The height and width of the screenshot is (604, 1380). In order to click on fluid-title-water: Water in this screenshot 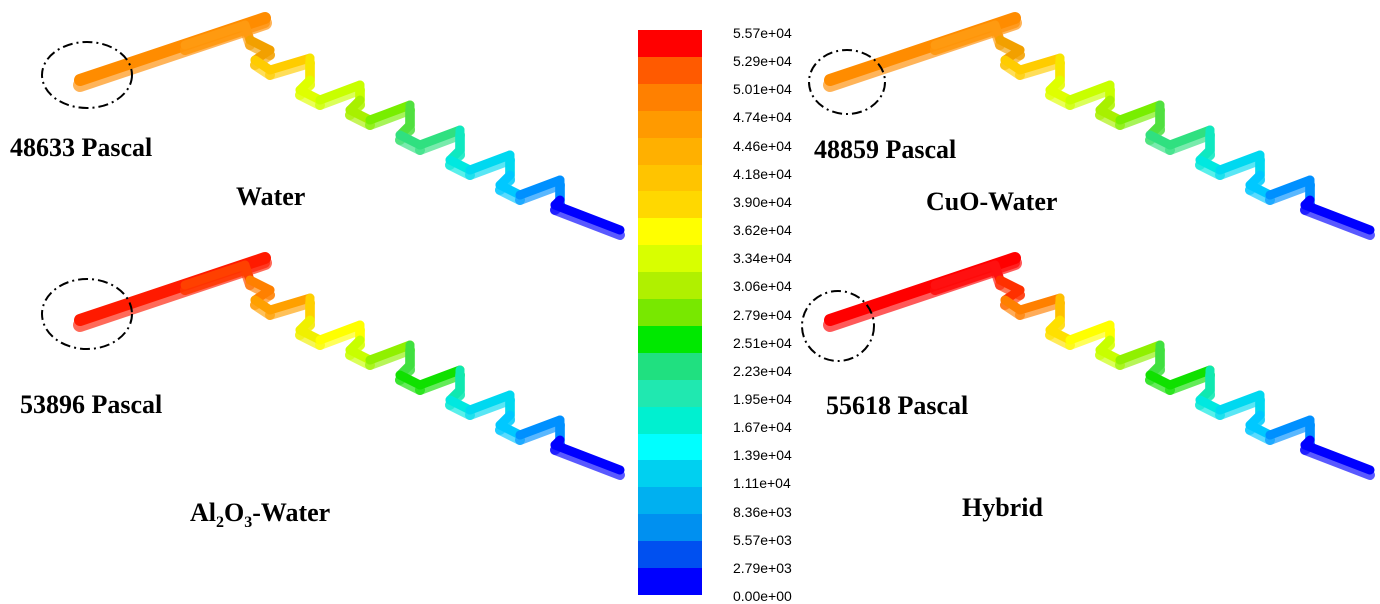, I will do `click(271, 196)`.